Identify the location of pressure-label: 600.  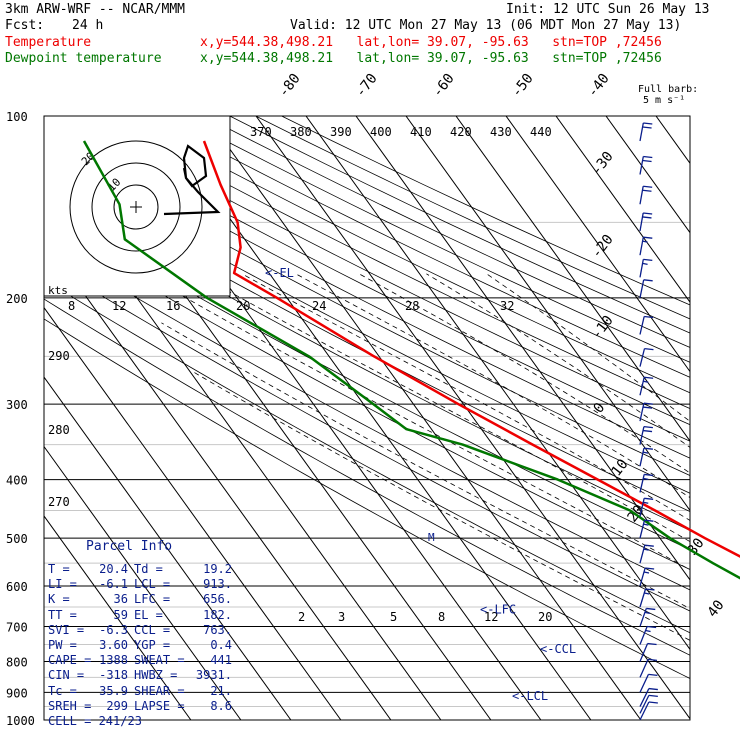
(17, 587).